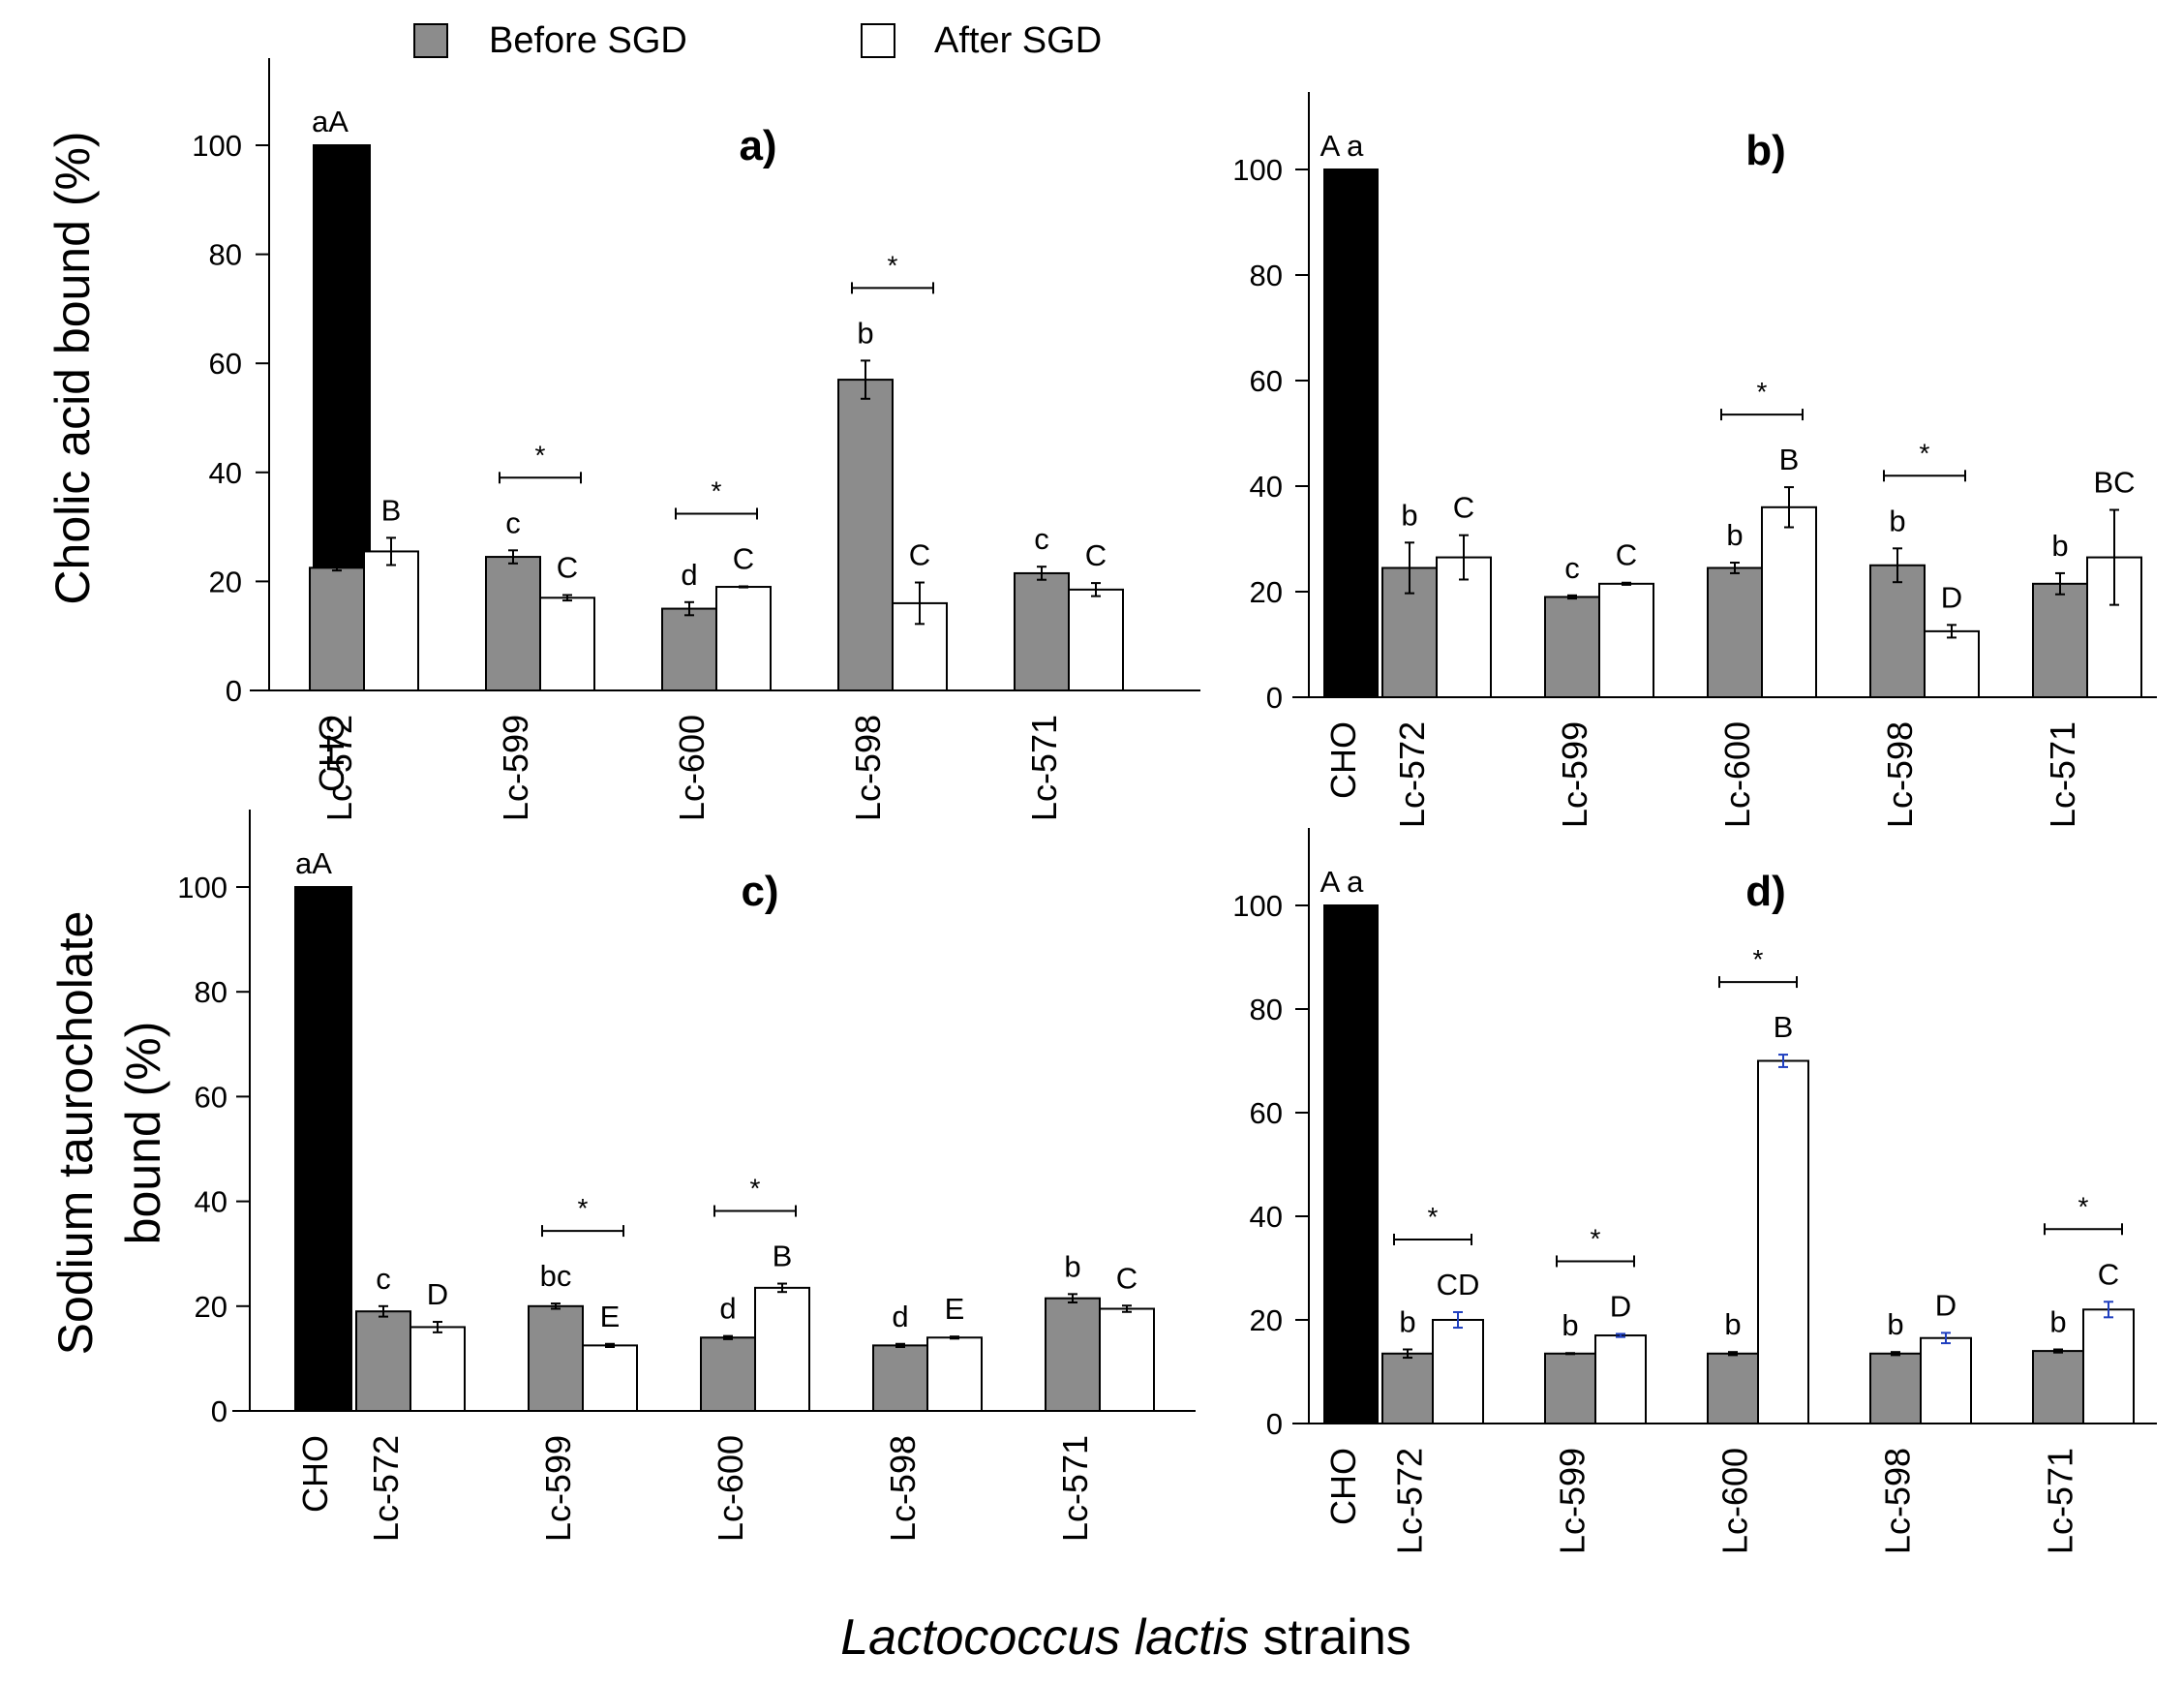 The height and width of the screenshot is (1684, 2184). What do you see at coordinates (928, 1417) in the screenshot?
I see `category-group-lc-598: d E Lc-598` at bounding box center [928, 1417].